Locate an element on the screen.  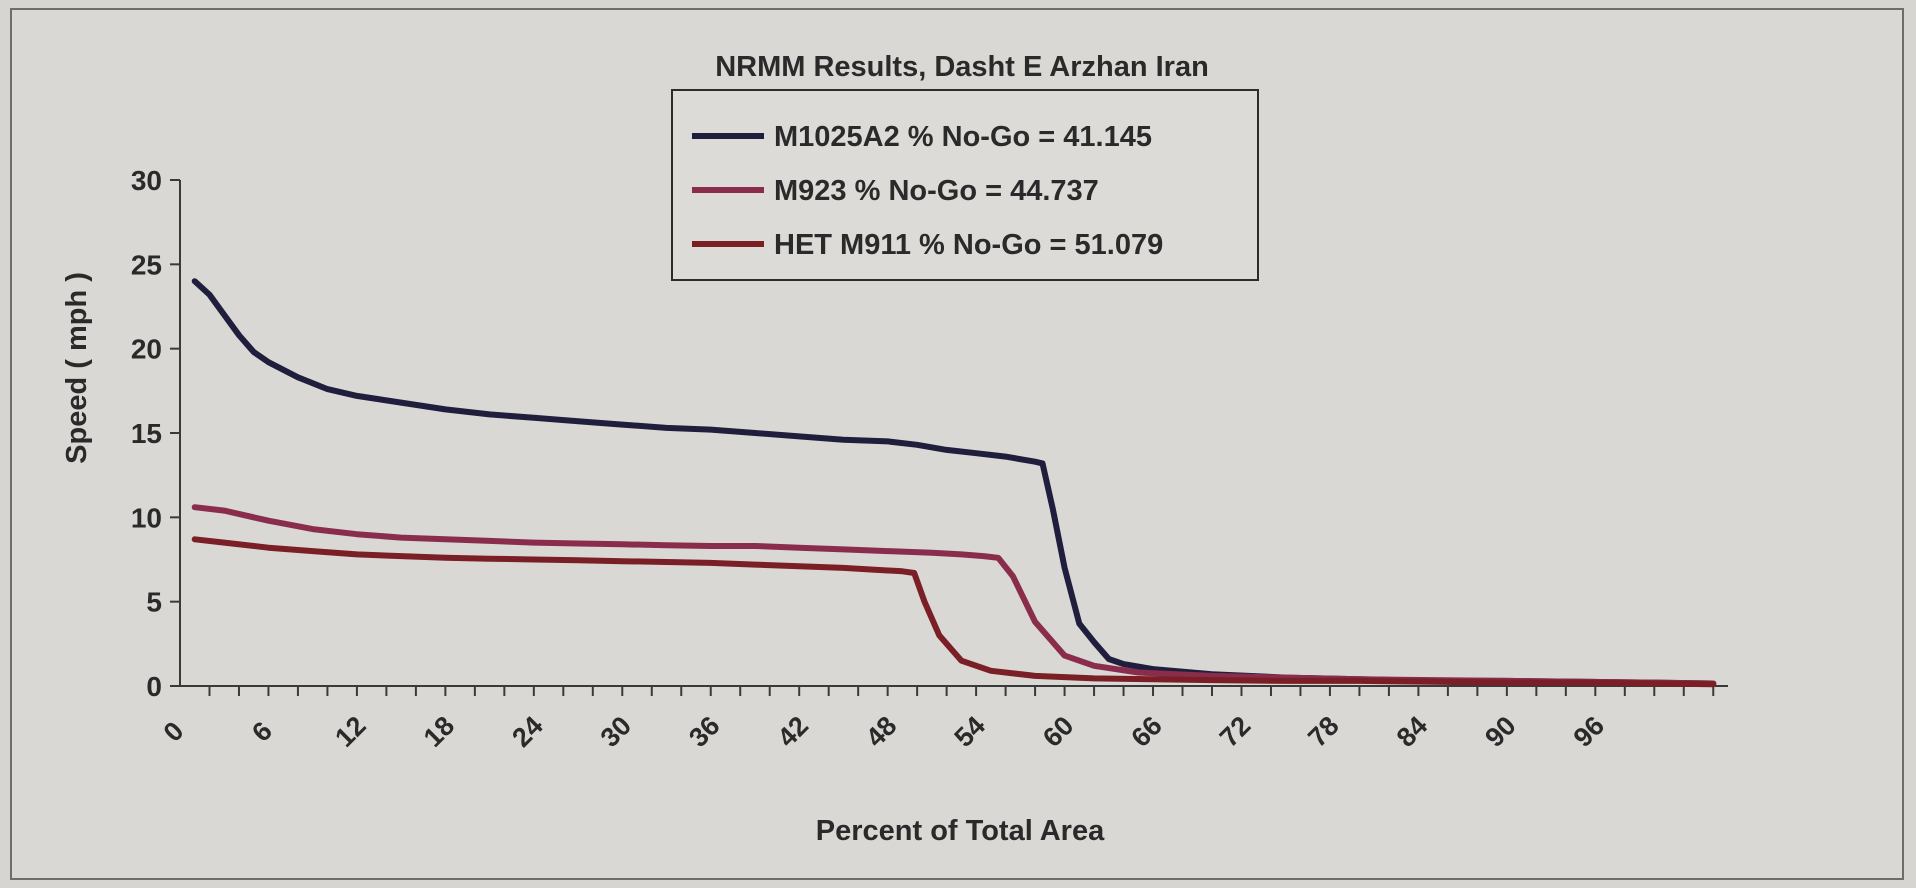
x-tick-label-54: 54 is located at coordinates (970, 731).